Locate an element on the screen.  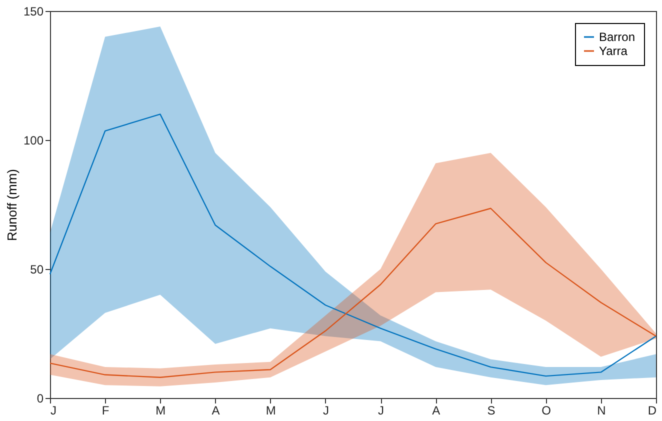
y-tick-label: 0 is located at coordinates (40, 399).